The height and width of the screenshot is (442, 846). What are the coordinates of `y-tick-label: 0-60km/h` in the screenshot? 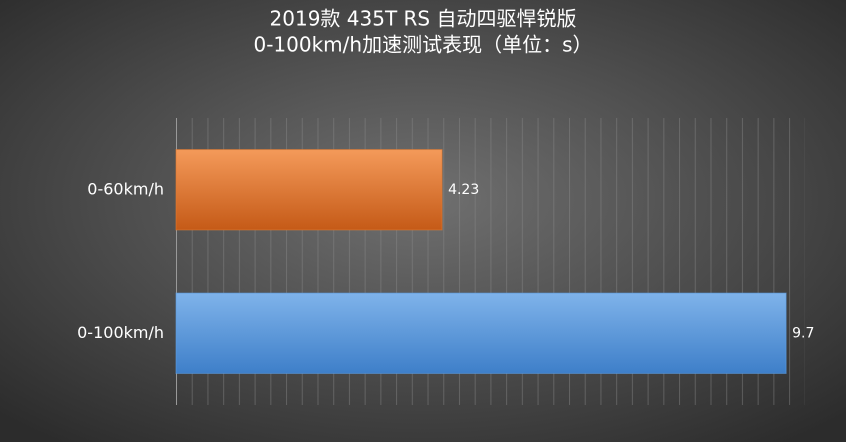 It's located at (125, 188).